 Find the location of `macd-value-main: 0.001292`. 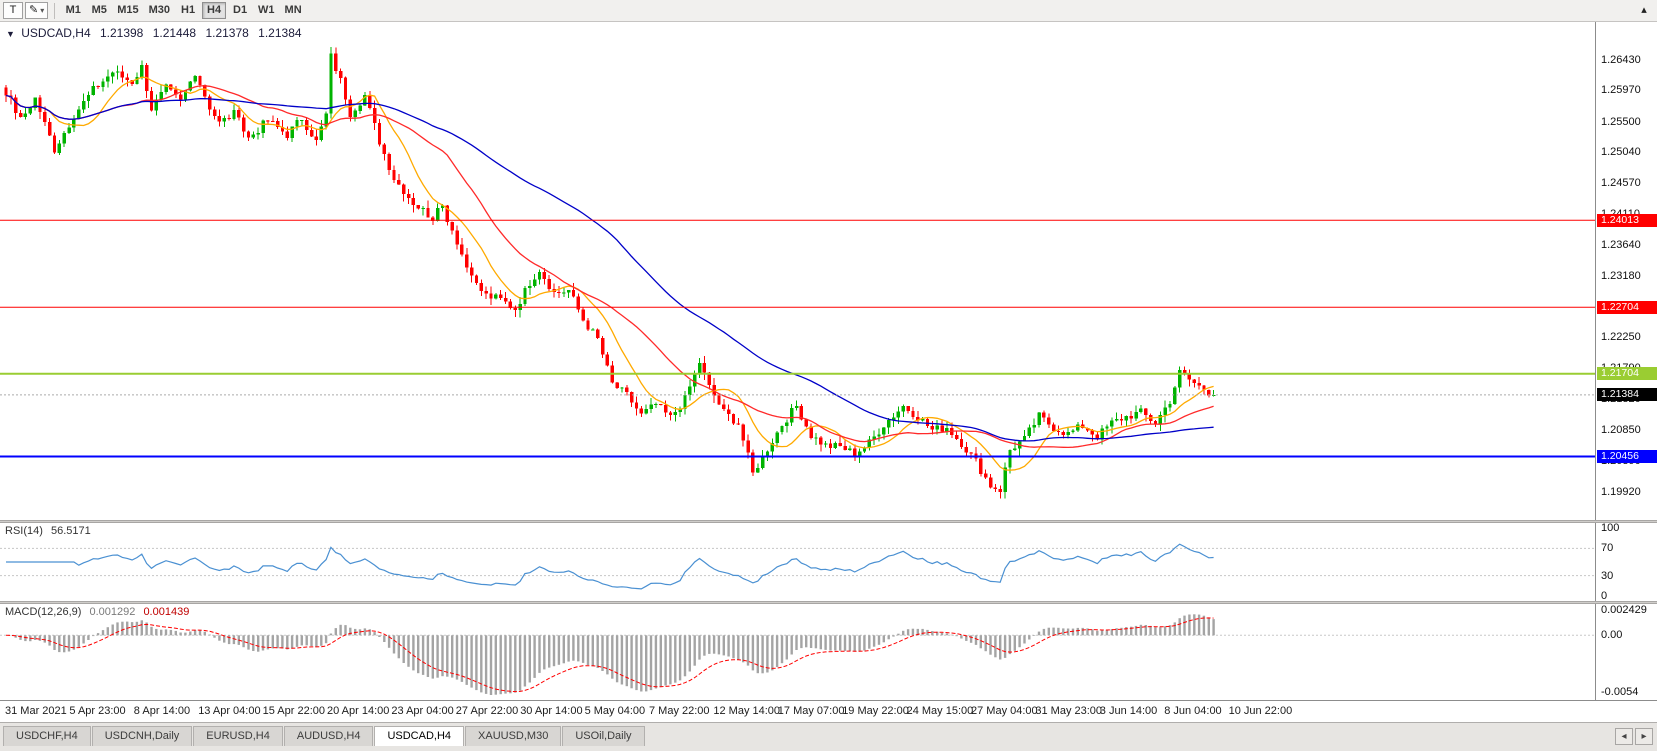

macd-value-main: 0.001292 is located at coordinates (112, 612).